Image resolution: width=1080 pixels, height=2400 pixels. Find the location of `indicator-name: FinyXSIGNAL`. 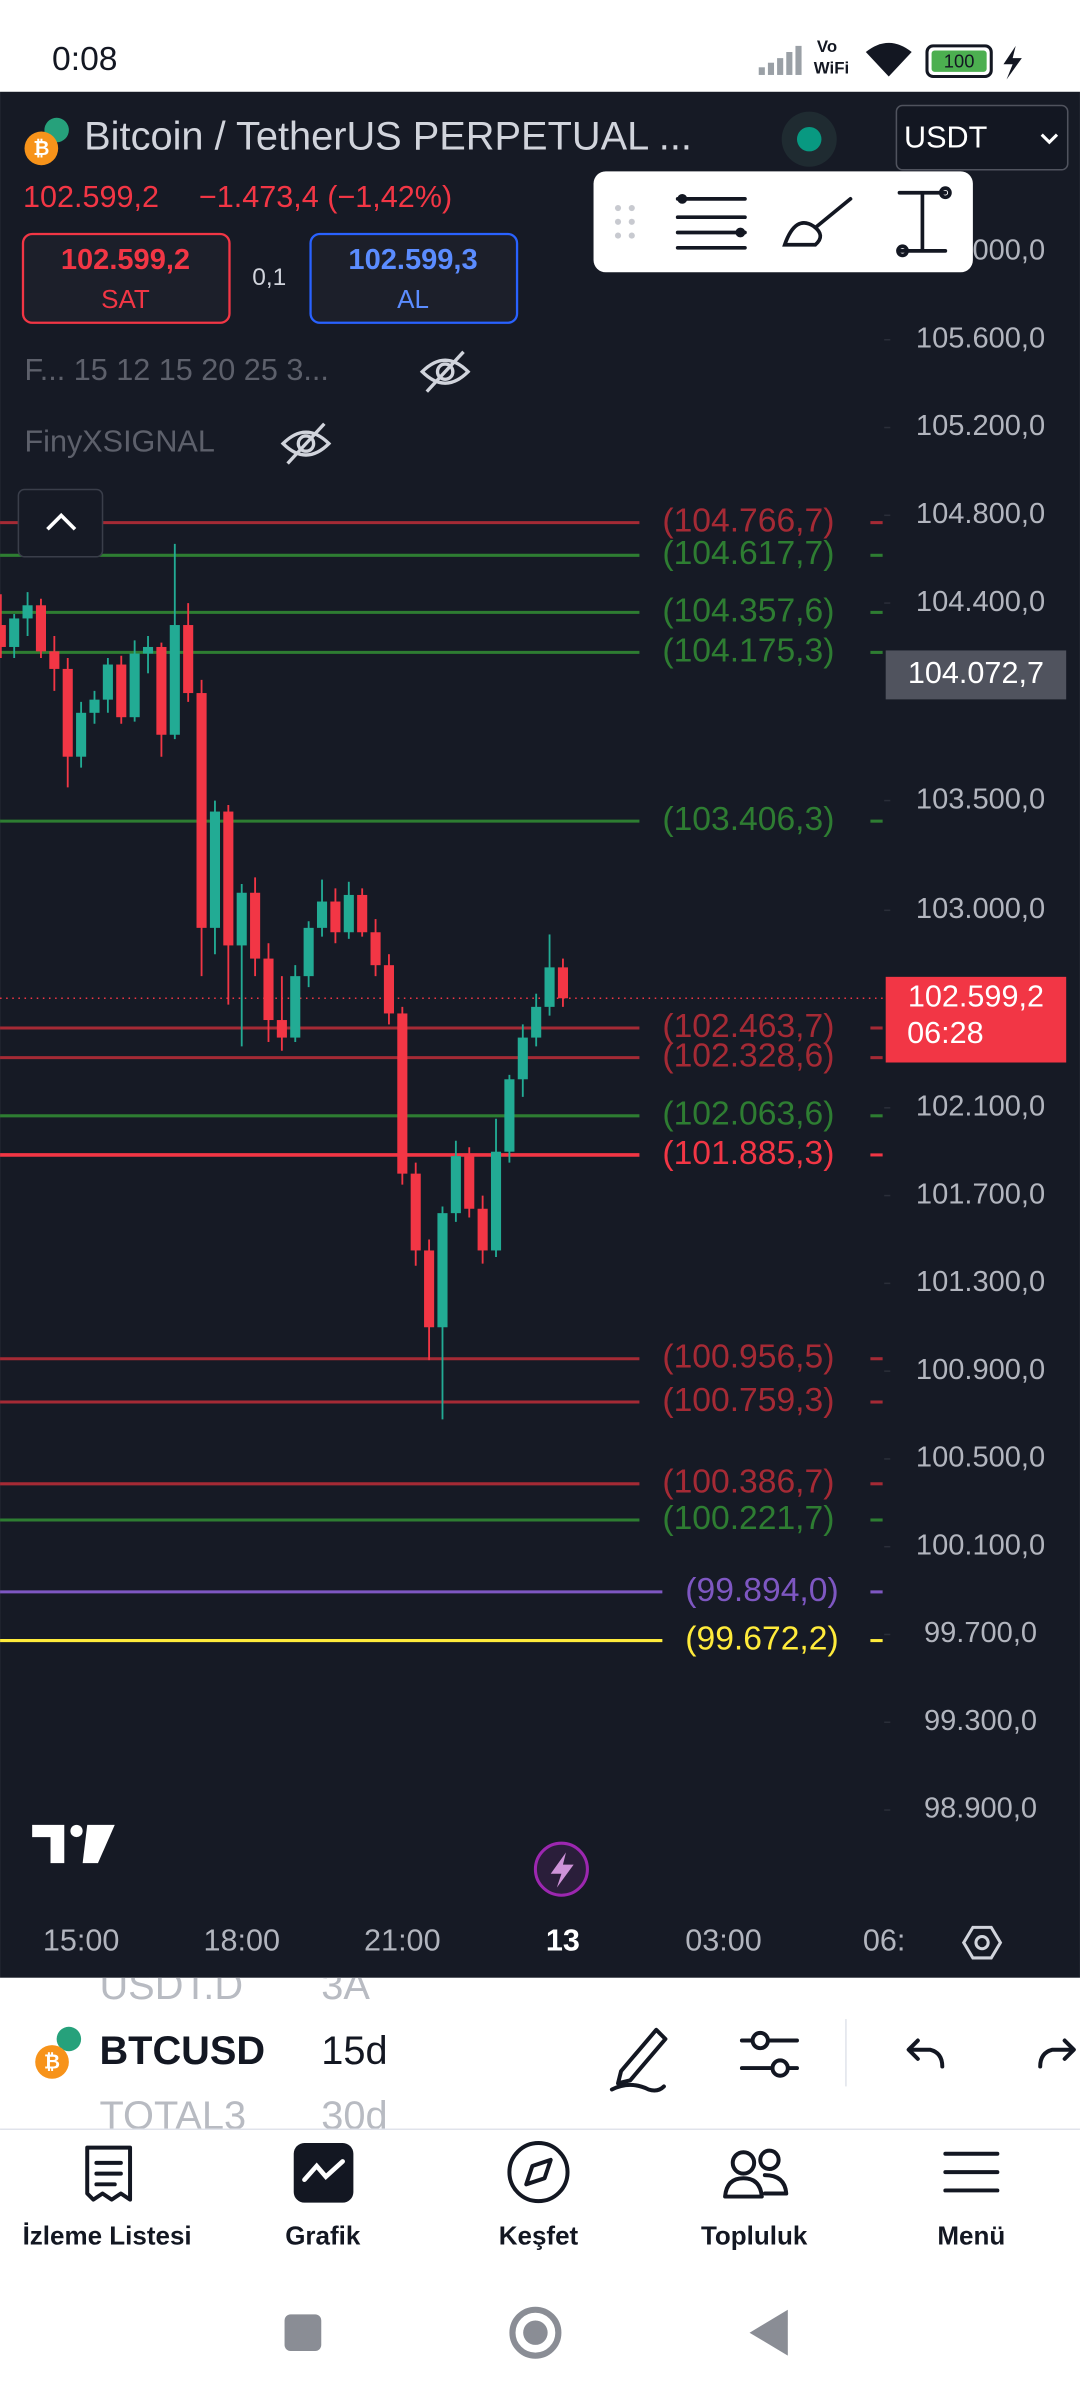

indicator-name: FinyXSIGNAL is located at coordinates (120, 442).